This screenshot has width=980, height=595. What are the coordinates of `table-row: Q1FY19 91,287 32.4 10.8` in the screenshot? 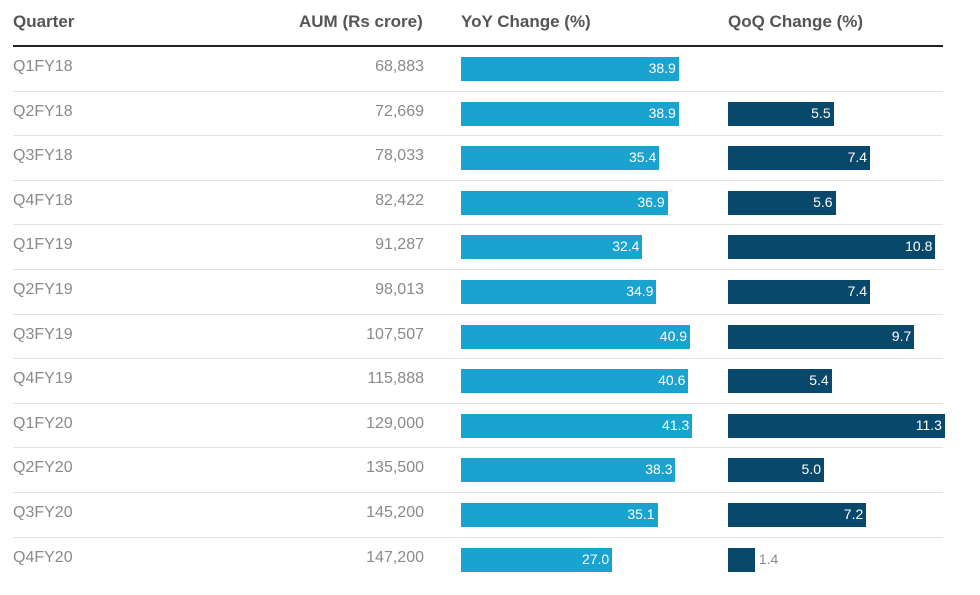 It's located at (478, 247).